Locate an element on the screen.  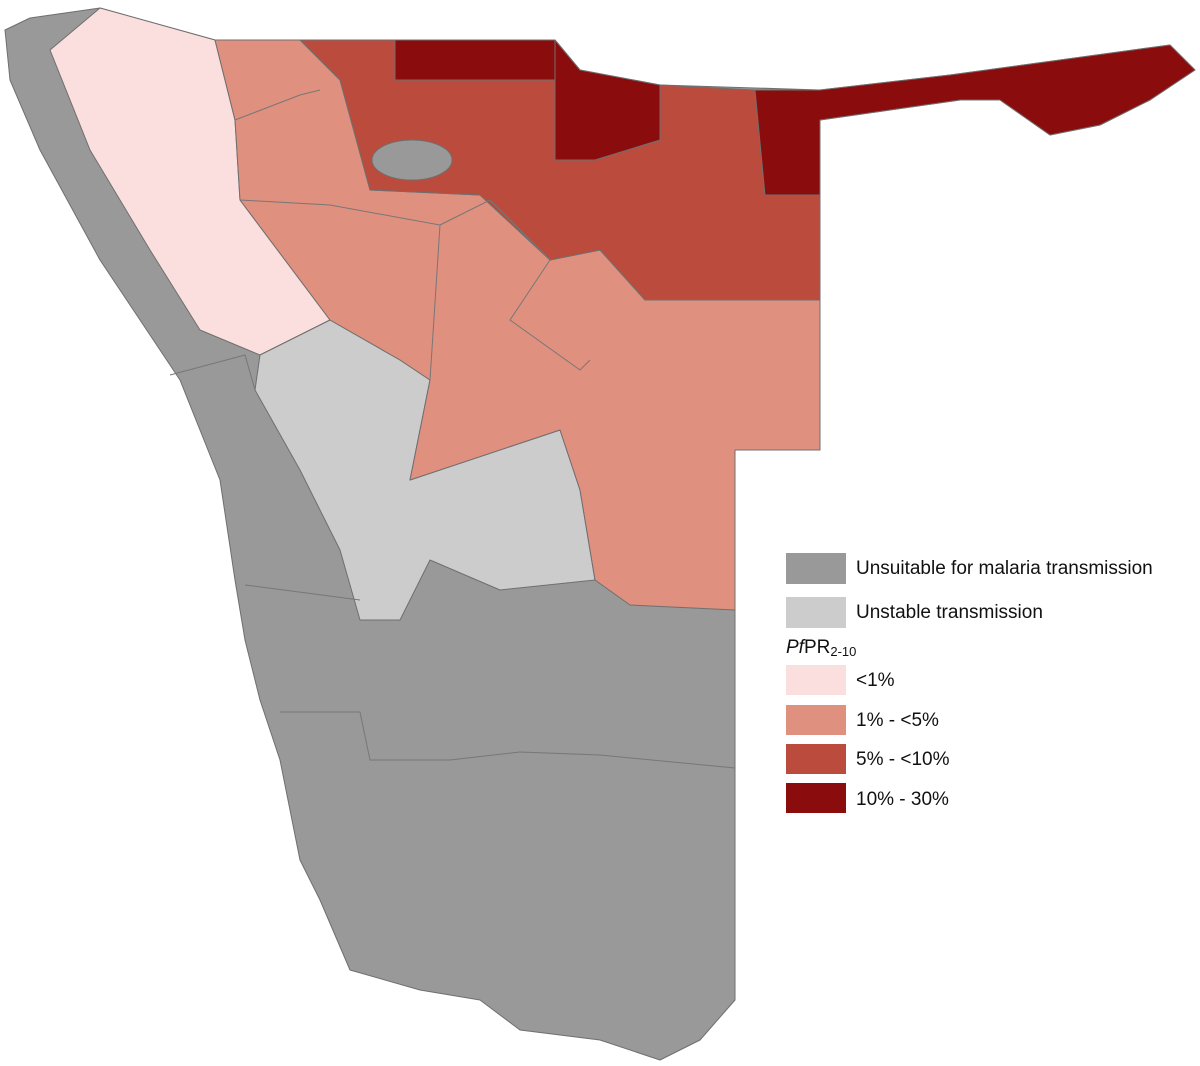
legend-label: <1% is located at coordinates (875, 680).